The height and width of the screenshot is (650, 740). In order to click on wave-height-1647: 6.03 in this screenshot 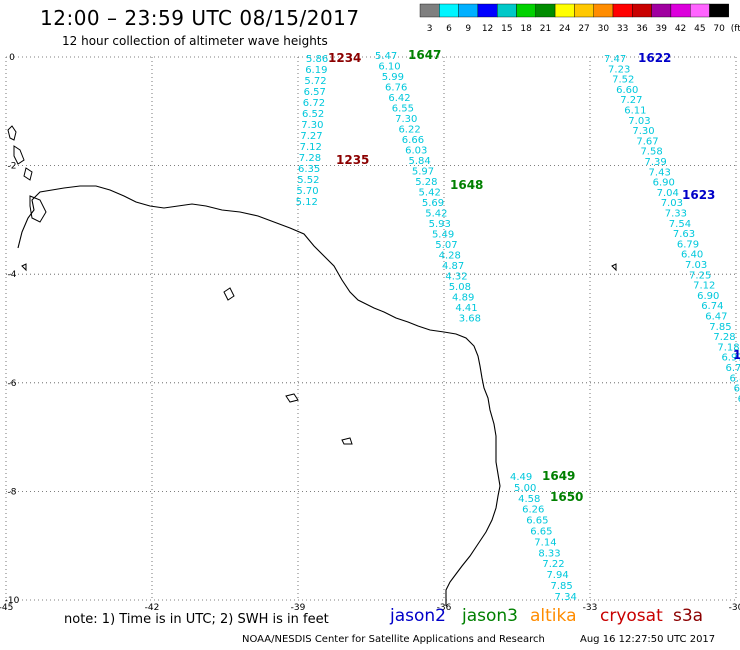, I will do `click(416, 151)`.